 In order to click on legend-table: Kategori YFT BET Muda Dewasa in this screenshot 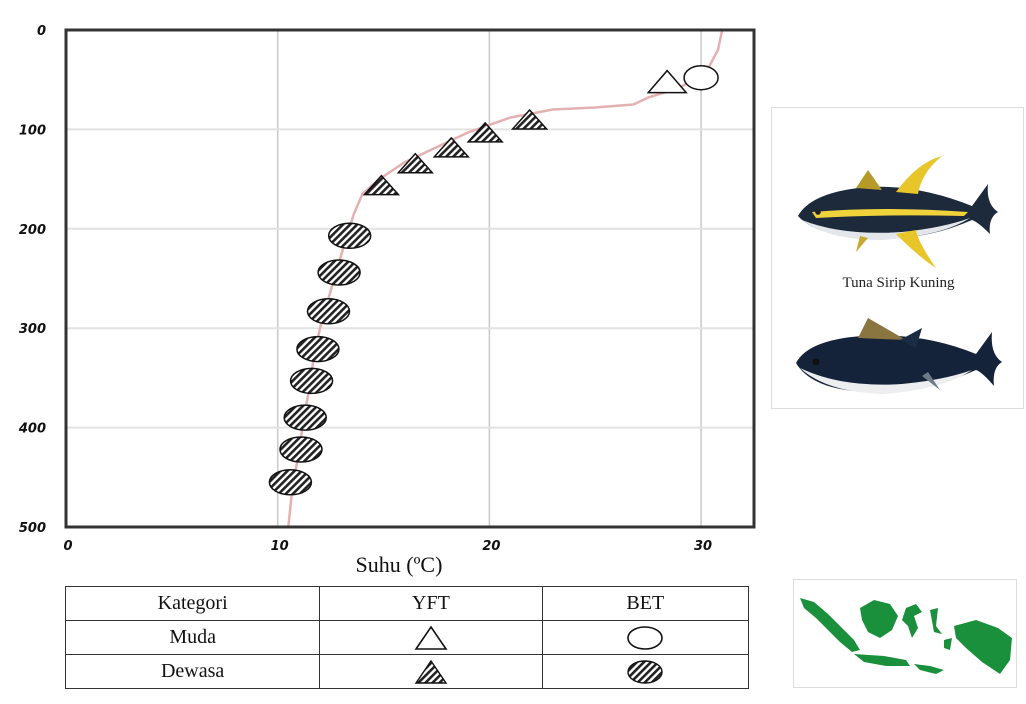, I will do `click(407, 637)`.